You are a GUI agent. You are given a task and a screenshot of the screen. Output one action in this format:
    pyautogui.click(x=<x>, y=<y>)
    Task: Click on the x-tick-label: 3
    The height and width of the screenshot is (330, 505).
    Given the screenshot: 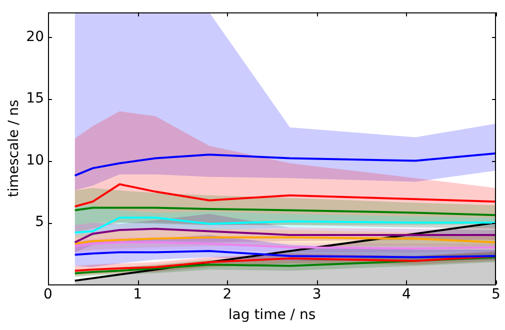 What is the action you would take?
    pyautogui.click(x=317, y=294)
    